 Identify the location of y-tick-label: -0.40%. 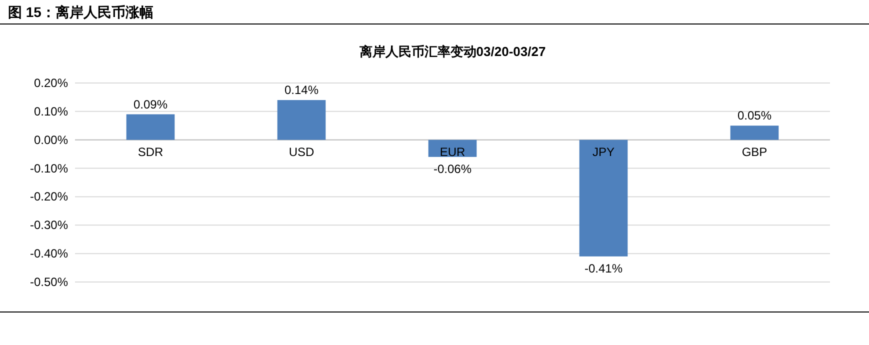
(49, 253).